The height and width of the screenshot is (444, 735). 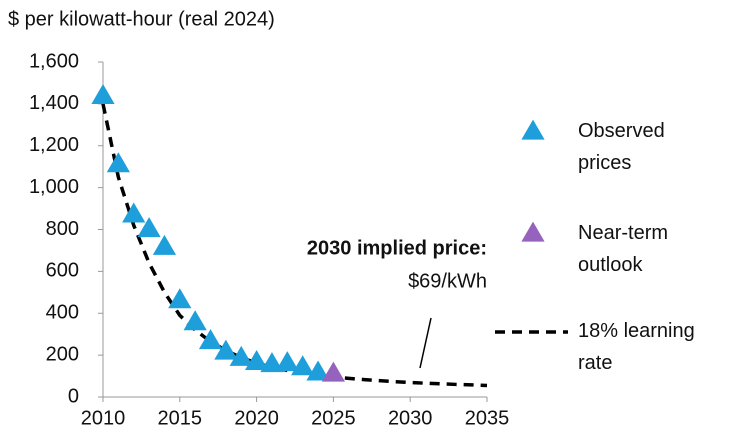 I want to click on y-axis-label: $ per kilowatt-hour (real 2024), so click(x=141, y=19).